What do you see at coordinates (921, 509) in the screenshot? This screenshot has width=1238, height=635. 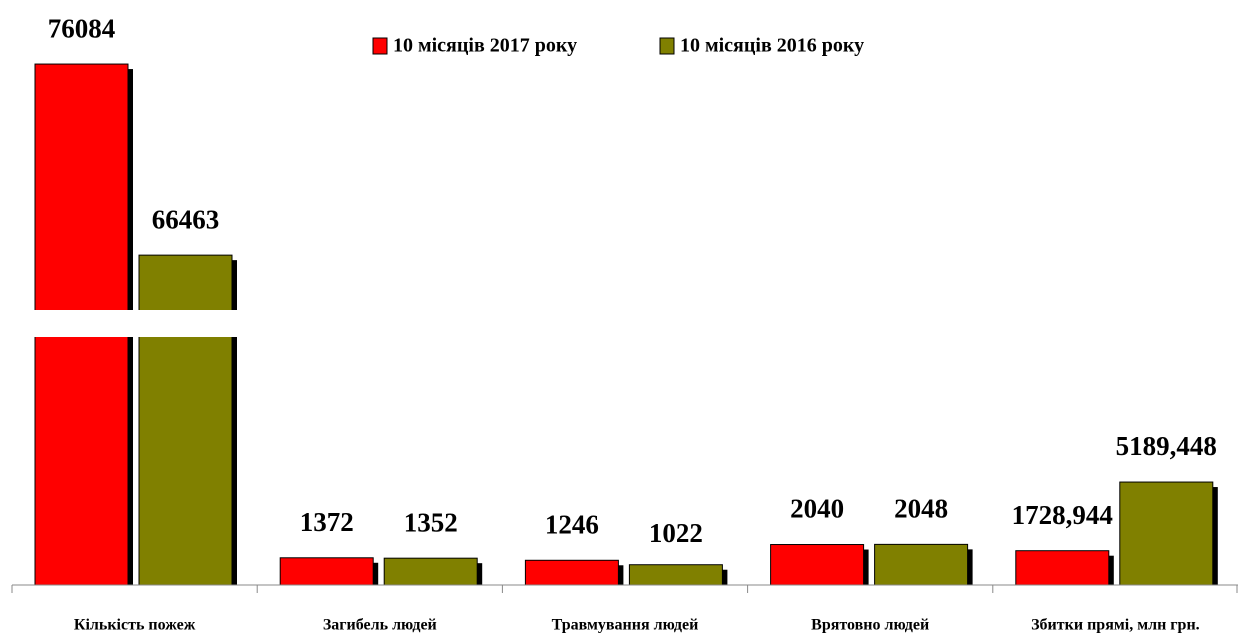 I see `value-label: 2048` at bounding box center [921, 509].